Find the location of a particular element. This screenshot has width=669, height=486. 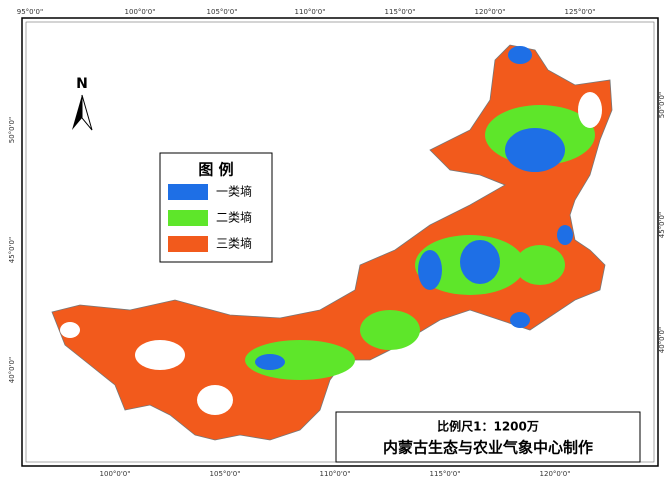

north-label: N is located at coordinates (82, 84).